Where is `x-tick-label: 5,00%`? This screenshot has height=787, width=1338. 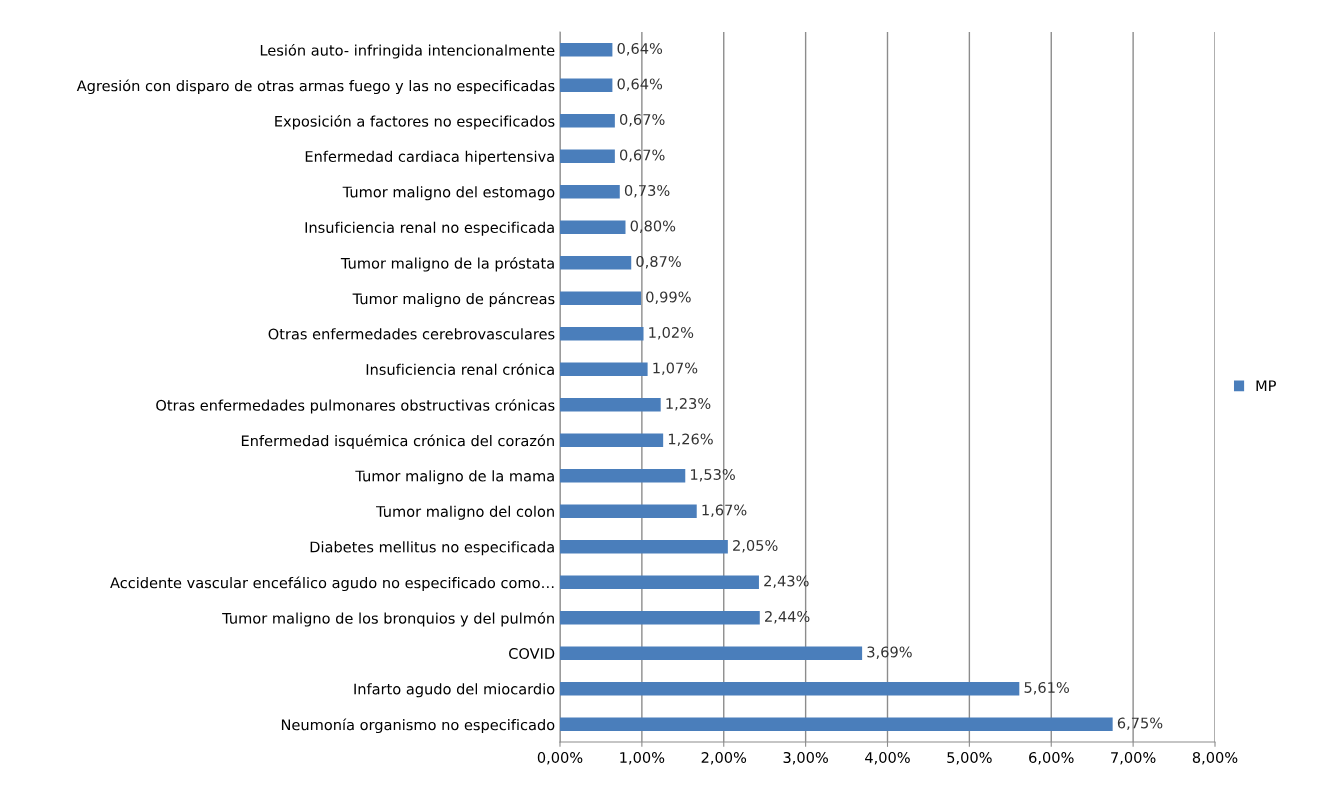 x-tick-label: 5,00% is located at coordinates (969, 758).